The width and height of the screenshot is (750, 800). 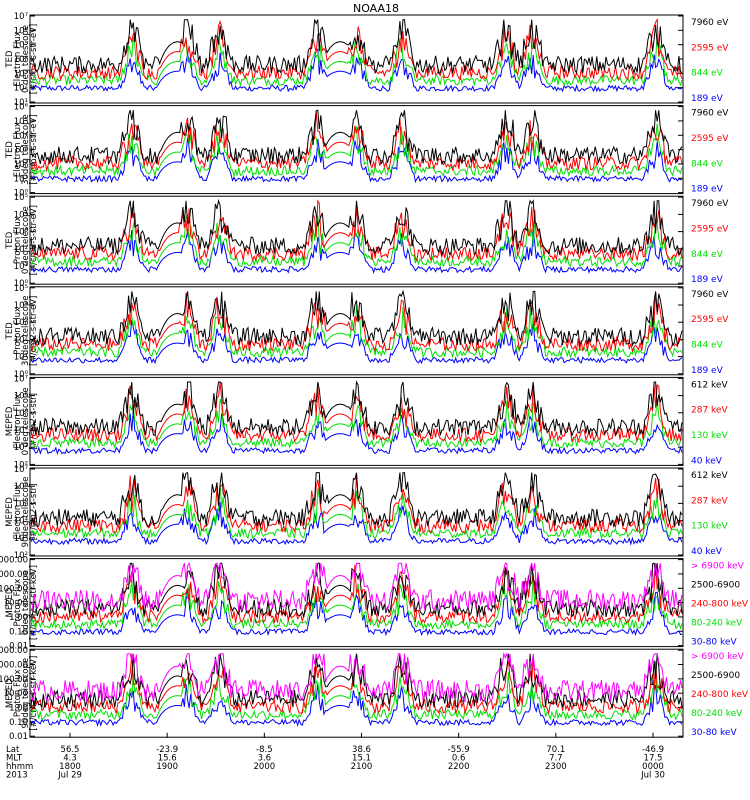 What do you see at coordinates (167, 758) in the screenshot?
I see `x-tick-label: 15.6` at bounding box center [167, 758].